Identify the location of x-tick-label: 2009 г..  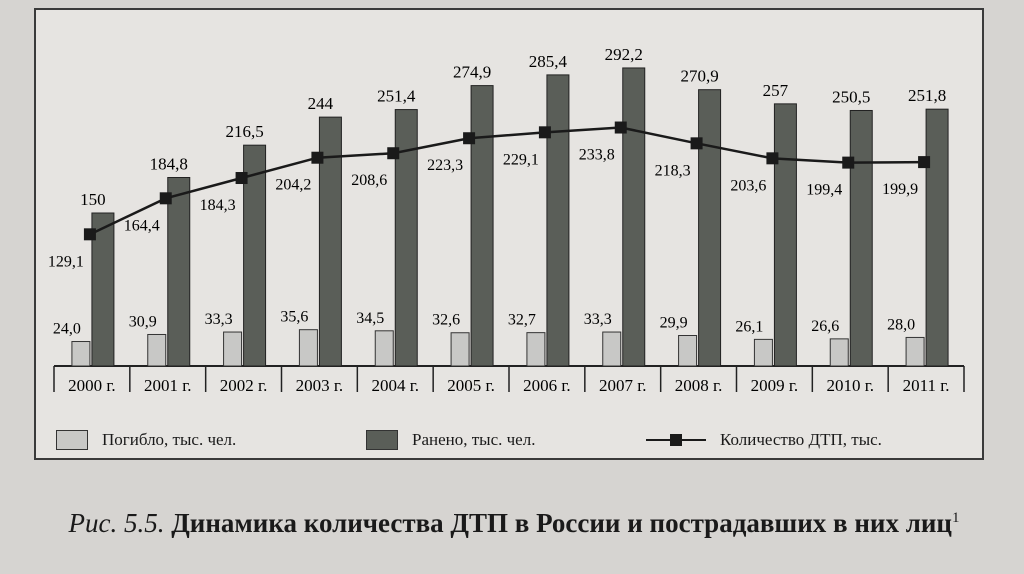
(775, 385).